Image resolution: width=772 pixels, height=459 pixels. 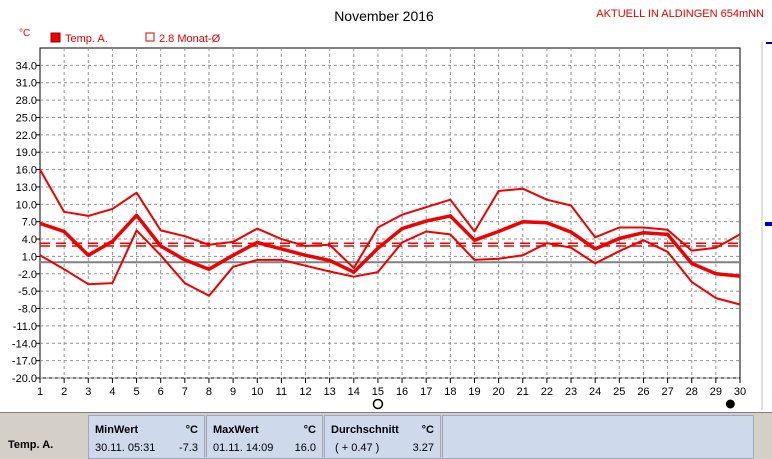 What do you see at coordinates (88, 392) in the screenshot?
I see `x-tick-label: 3` at bounding box center [88, 392].